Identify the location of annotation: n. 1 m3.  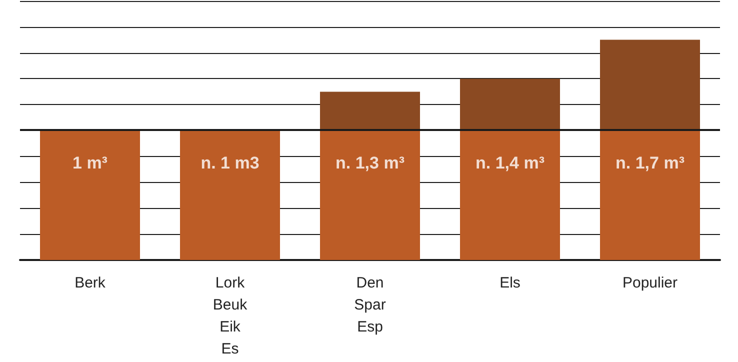
(230, 163).